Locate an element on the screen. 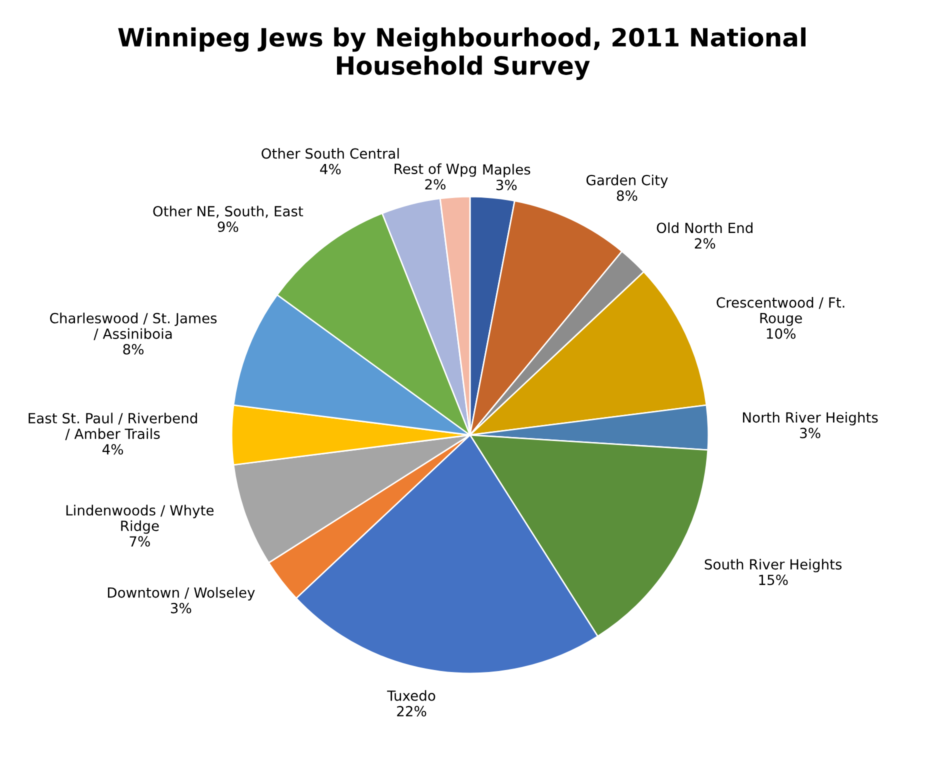 This screenshot has width=925, height=767. slice-label: South River Heights is located at coordinates (773, 565).